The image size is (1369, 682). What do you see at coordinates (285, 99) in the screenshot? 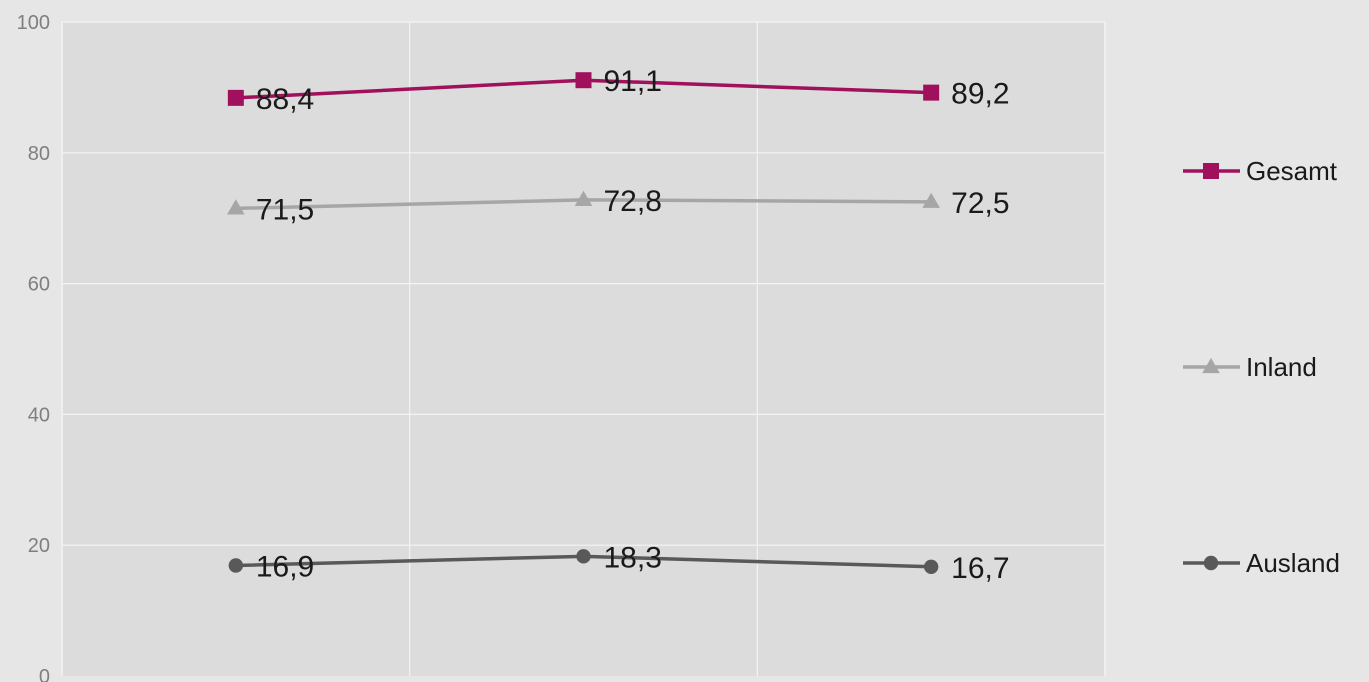
I see `data-label: 88,4` at bounding box center [285, 99].